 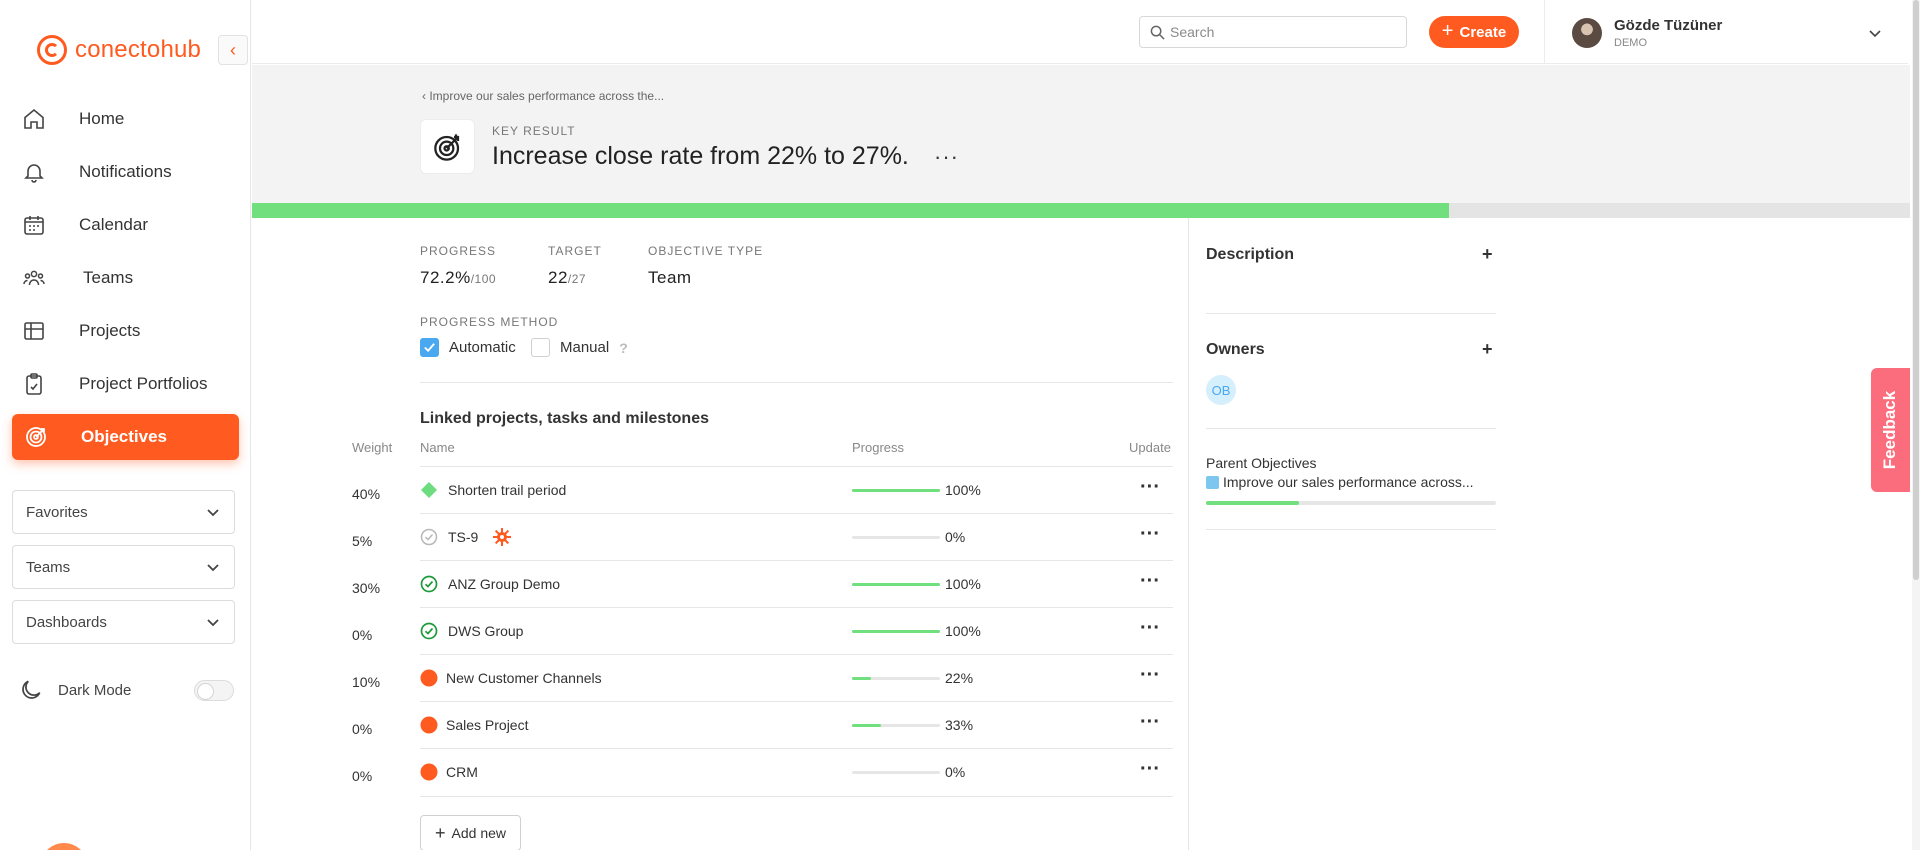 I want to click on automatic-checkbox, so click(x=429, y=347).